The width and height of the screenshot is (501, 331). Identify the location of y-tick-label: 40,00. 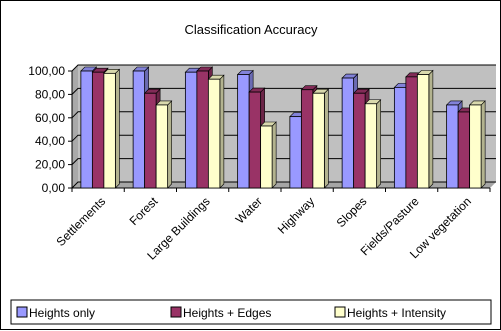
(50, 141).